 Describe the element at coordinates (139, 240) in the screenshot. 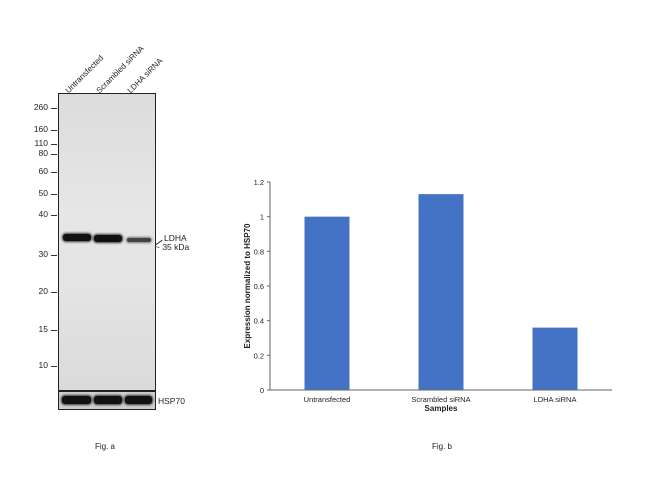

I see `band-ldha-knockdown` at that location.